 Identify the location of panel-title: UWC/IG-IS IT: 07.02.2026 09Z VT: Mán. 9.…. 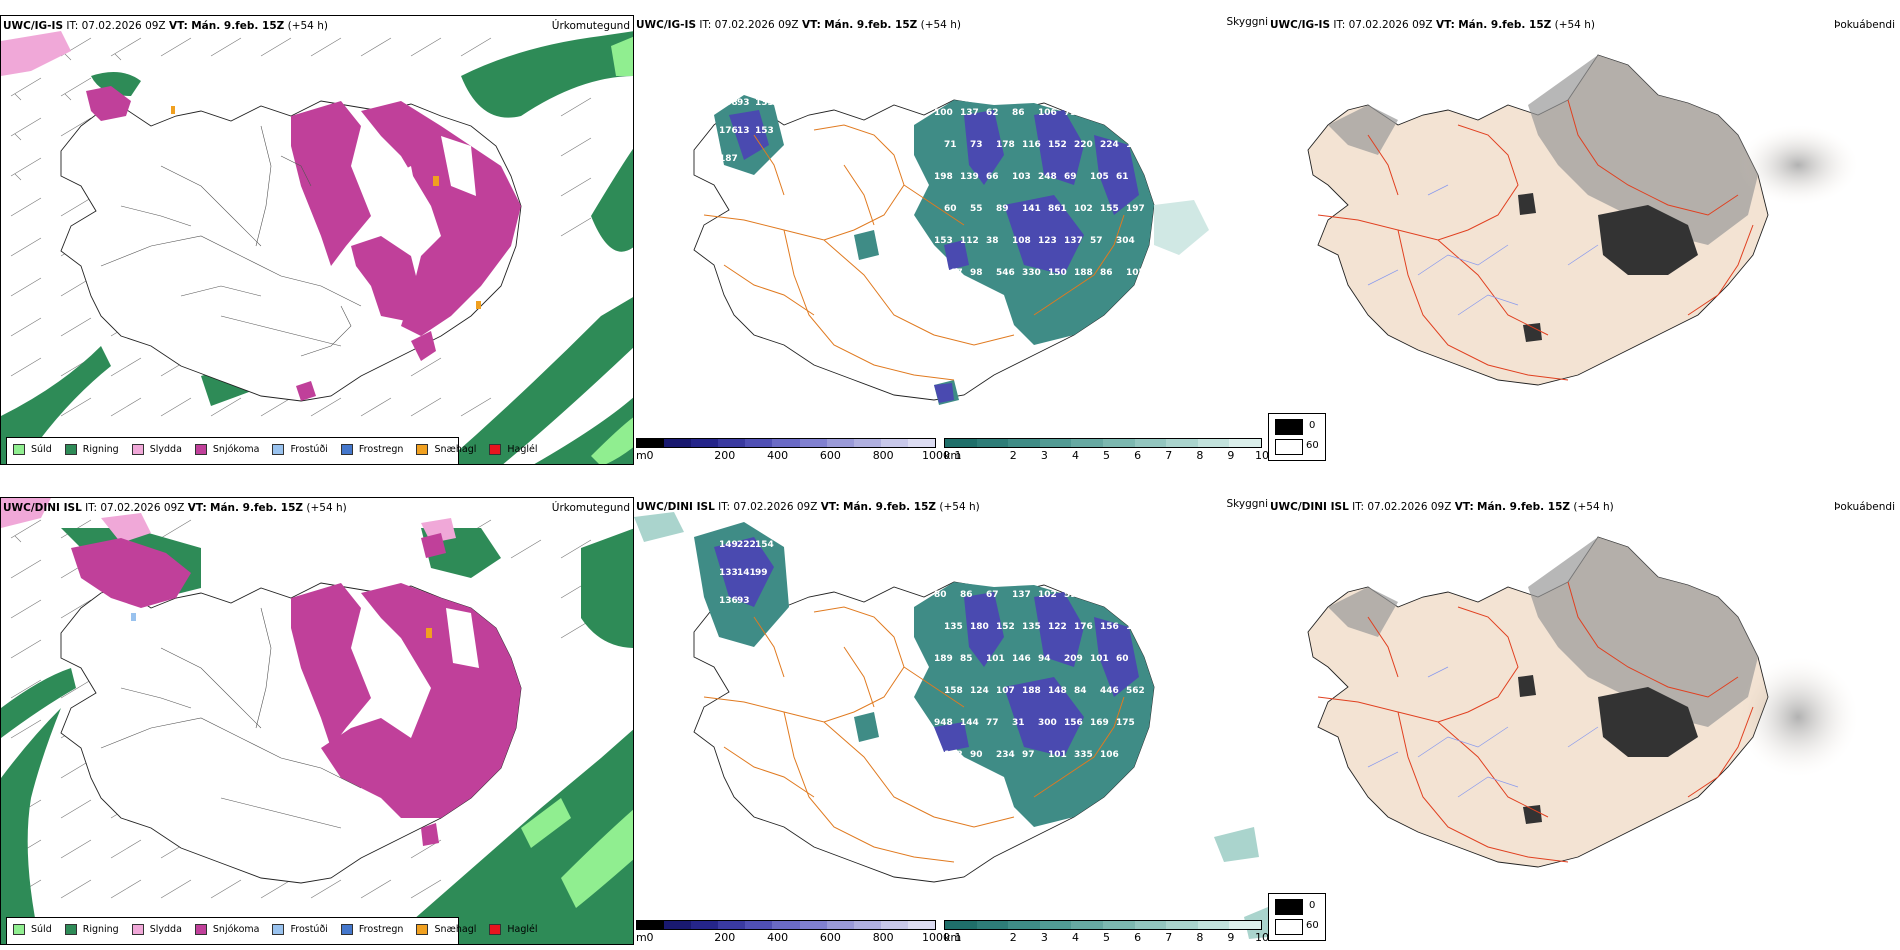
(798, 25).